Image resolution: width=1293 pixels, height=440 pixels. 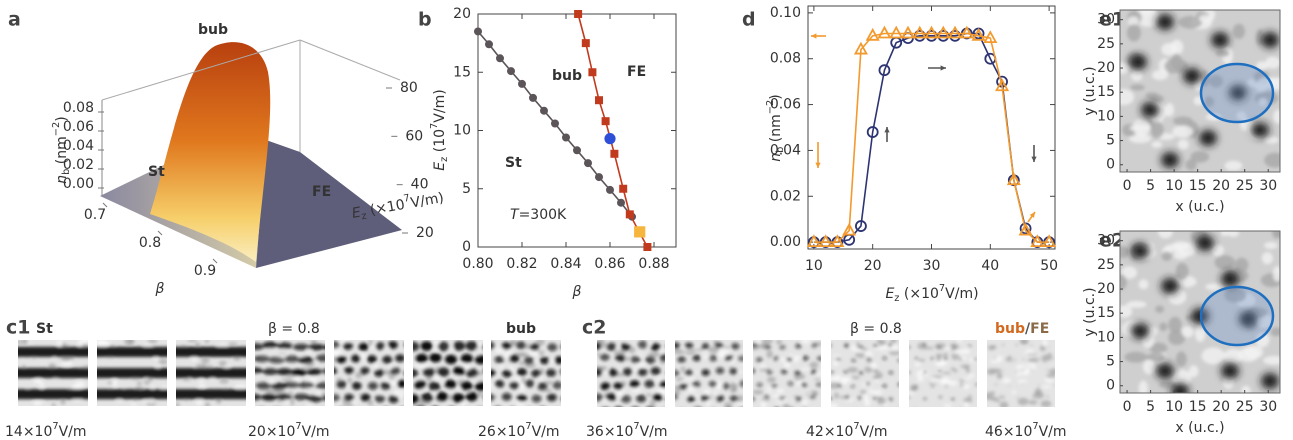 What do you see at coordinates (749, 20) in the screenshot?
I see `panel-label: d` at bounding box center [749, 20].